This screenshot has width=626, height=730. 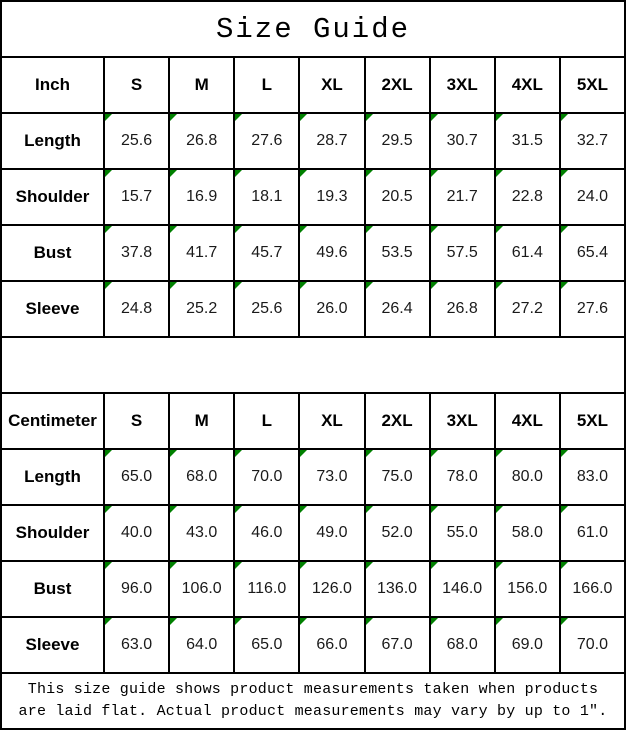 What do you see at coordinates (397, 421) in the screenshot?
I see `size-column-header: 2XL` at bounding box center [397, 421].